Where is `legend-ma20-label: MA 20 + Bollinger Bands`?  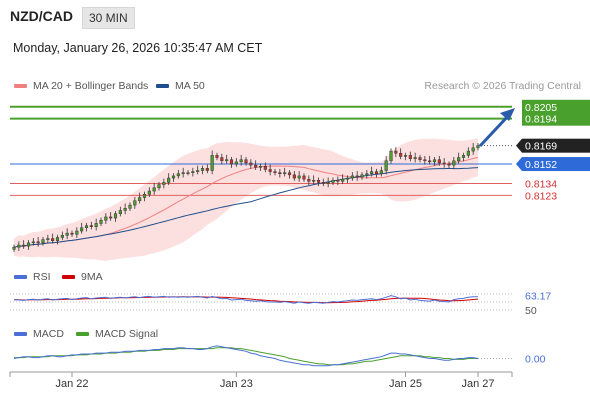 legend-ma20-label: MA 20 + Bollinger Bands is located at coordinates (91, 86).